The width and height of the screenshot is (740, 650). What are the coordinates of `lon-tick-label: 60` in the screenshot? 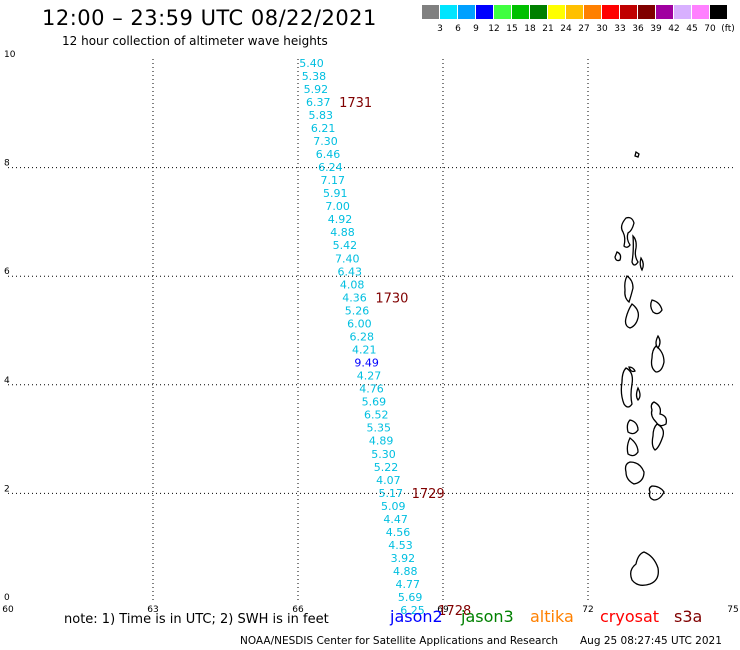 It's located at (8, 610).